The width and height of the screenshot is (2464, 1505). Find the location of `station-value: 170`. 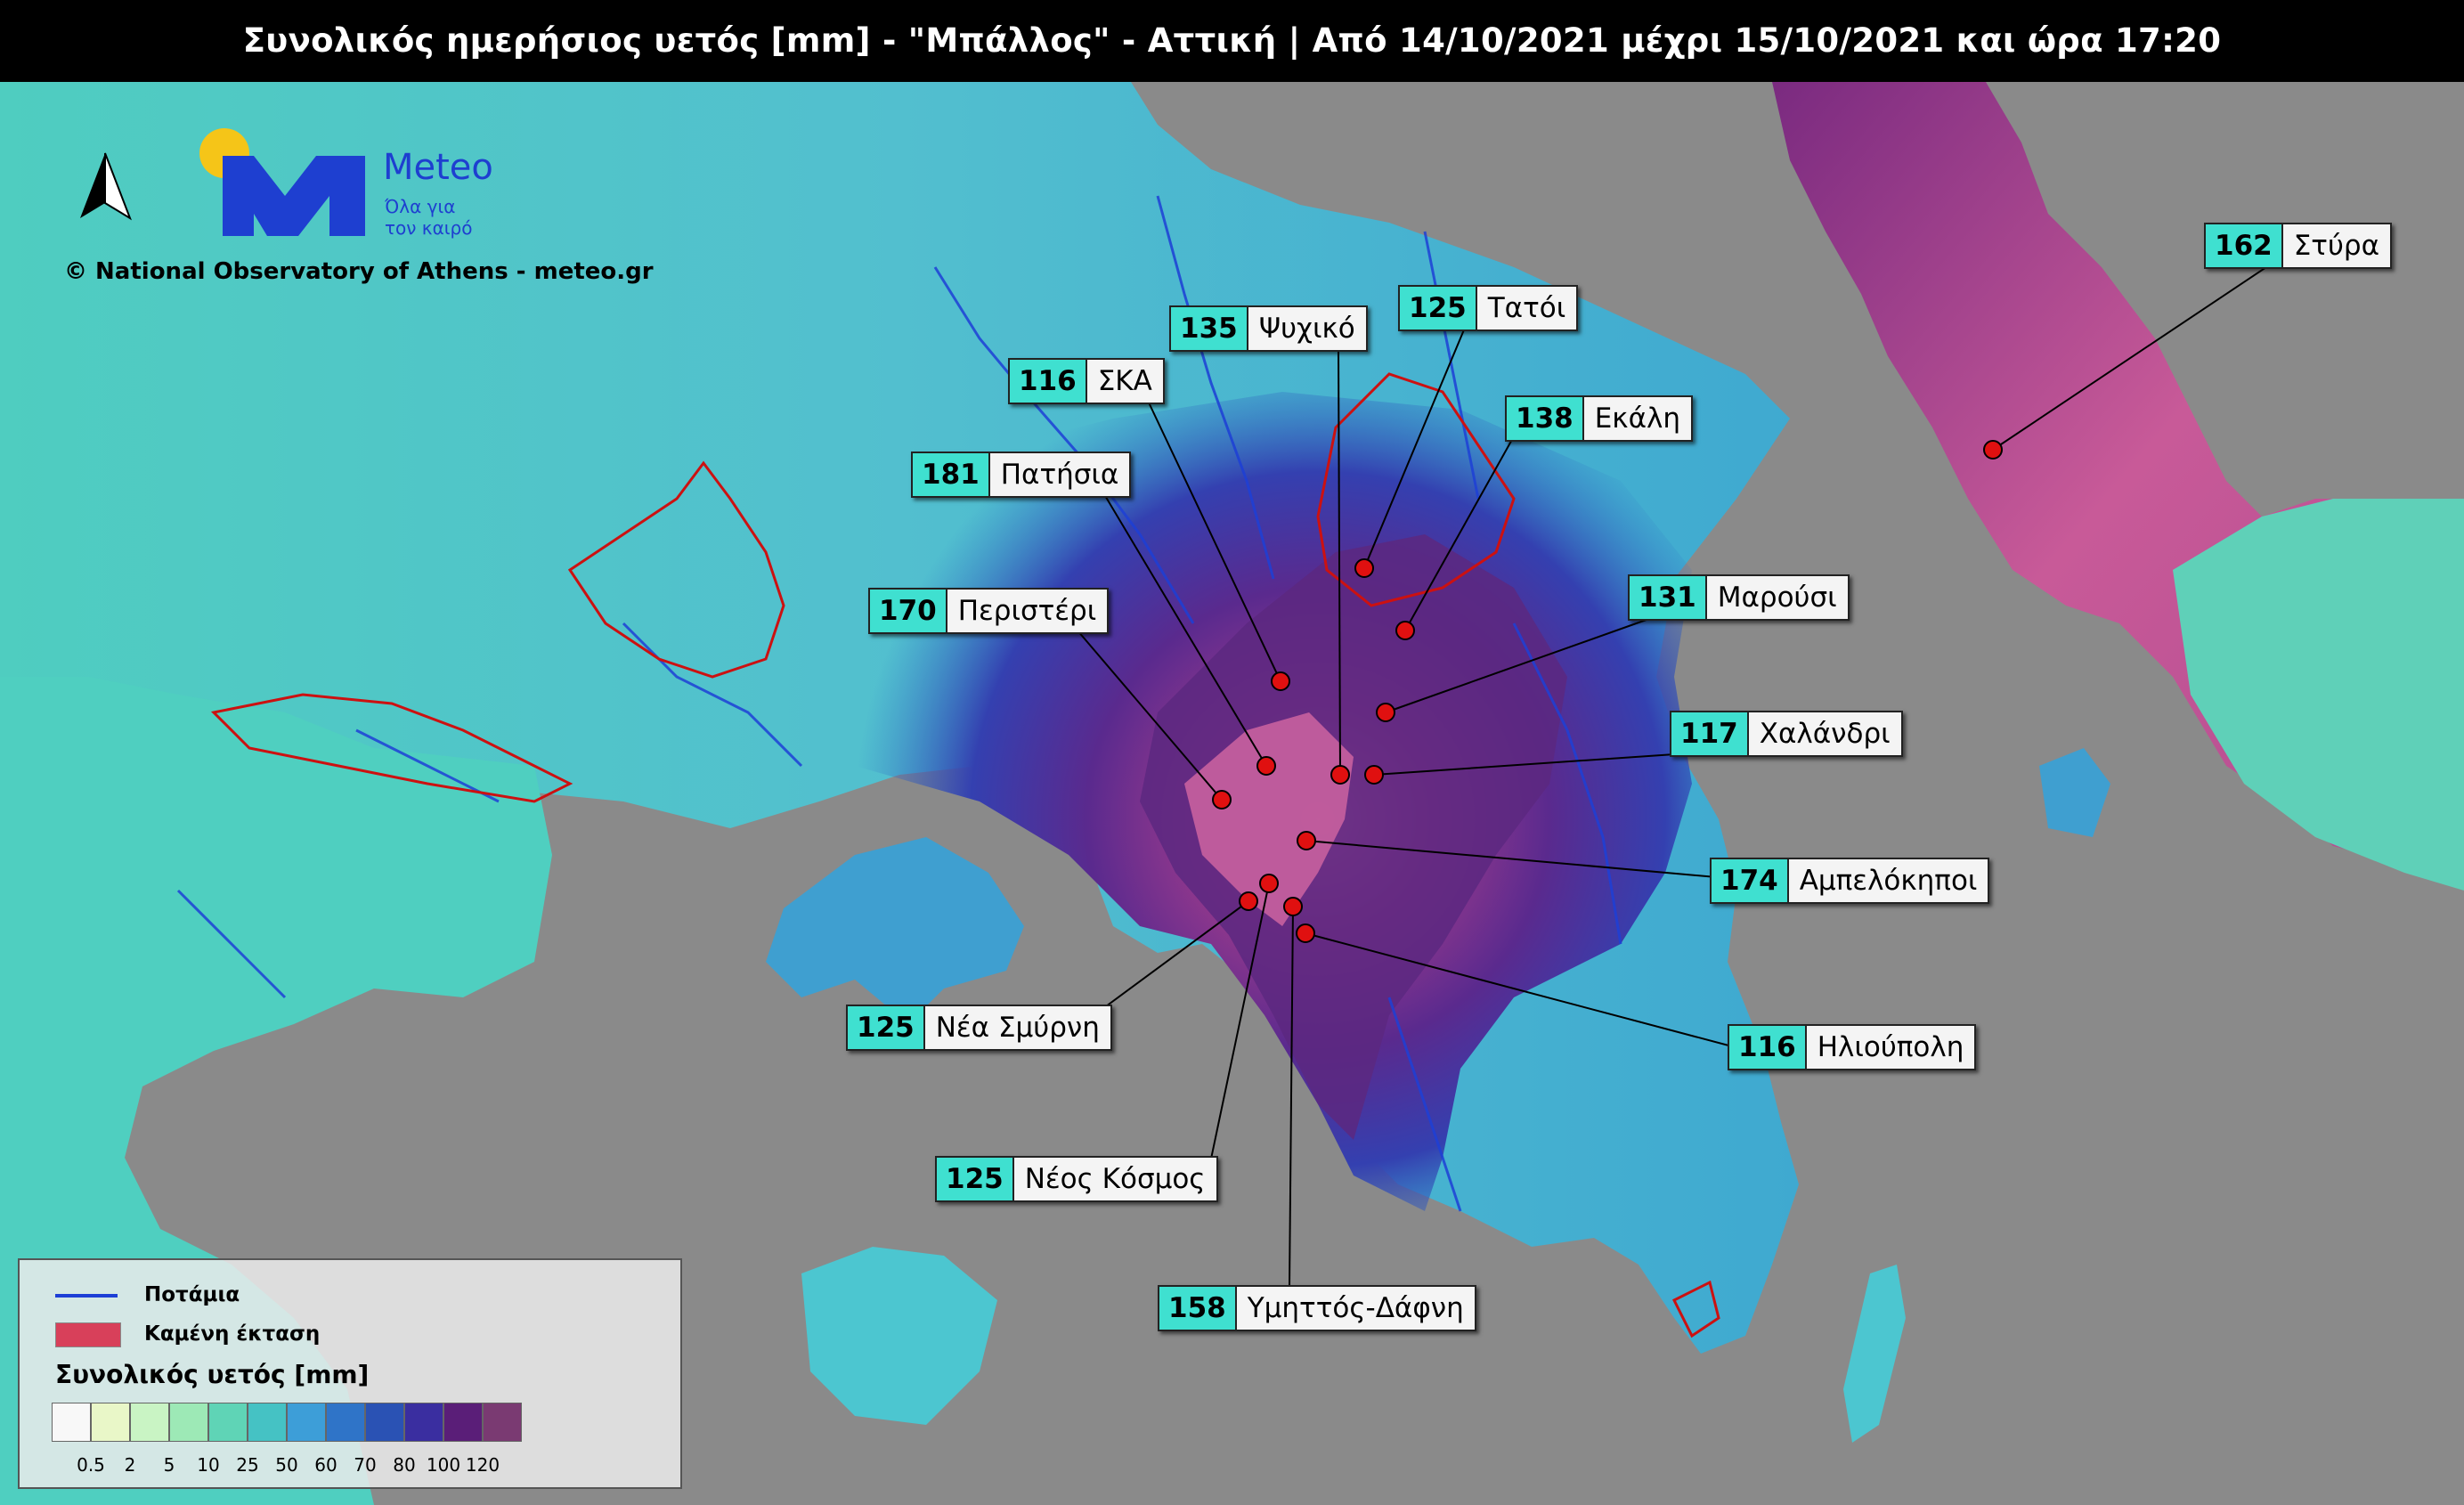

station-value: 170 is located at coordinates (908, 611).